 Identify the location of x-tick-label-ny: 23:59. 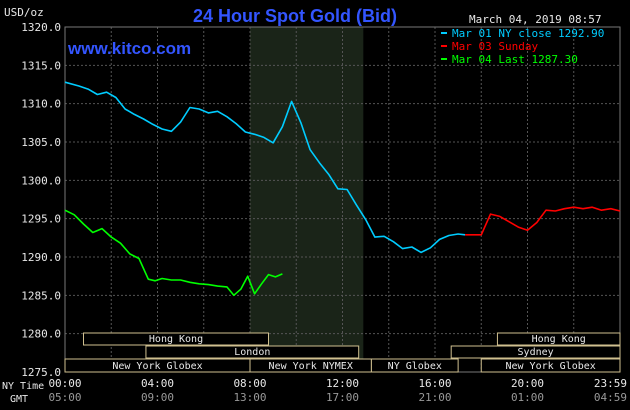
(610, 383).